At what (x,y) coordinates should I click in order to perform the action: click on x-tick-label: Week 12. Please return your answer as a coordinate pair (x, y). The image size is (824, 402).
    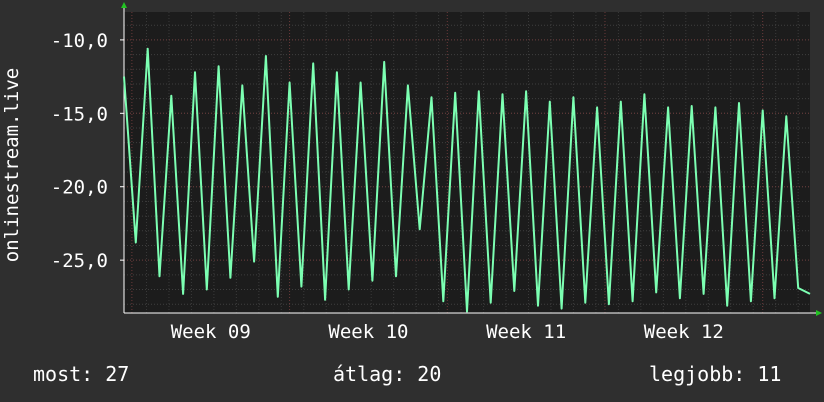
    Looking at the image, I should click on (684, 332).